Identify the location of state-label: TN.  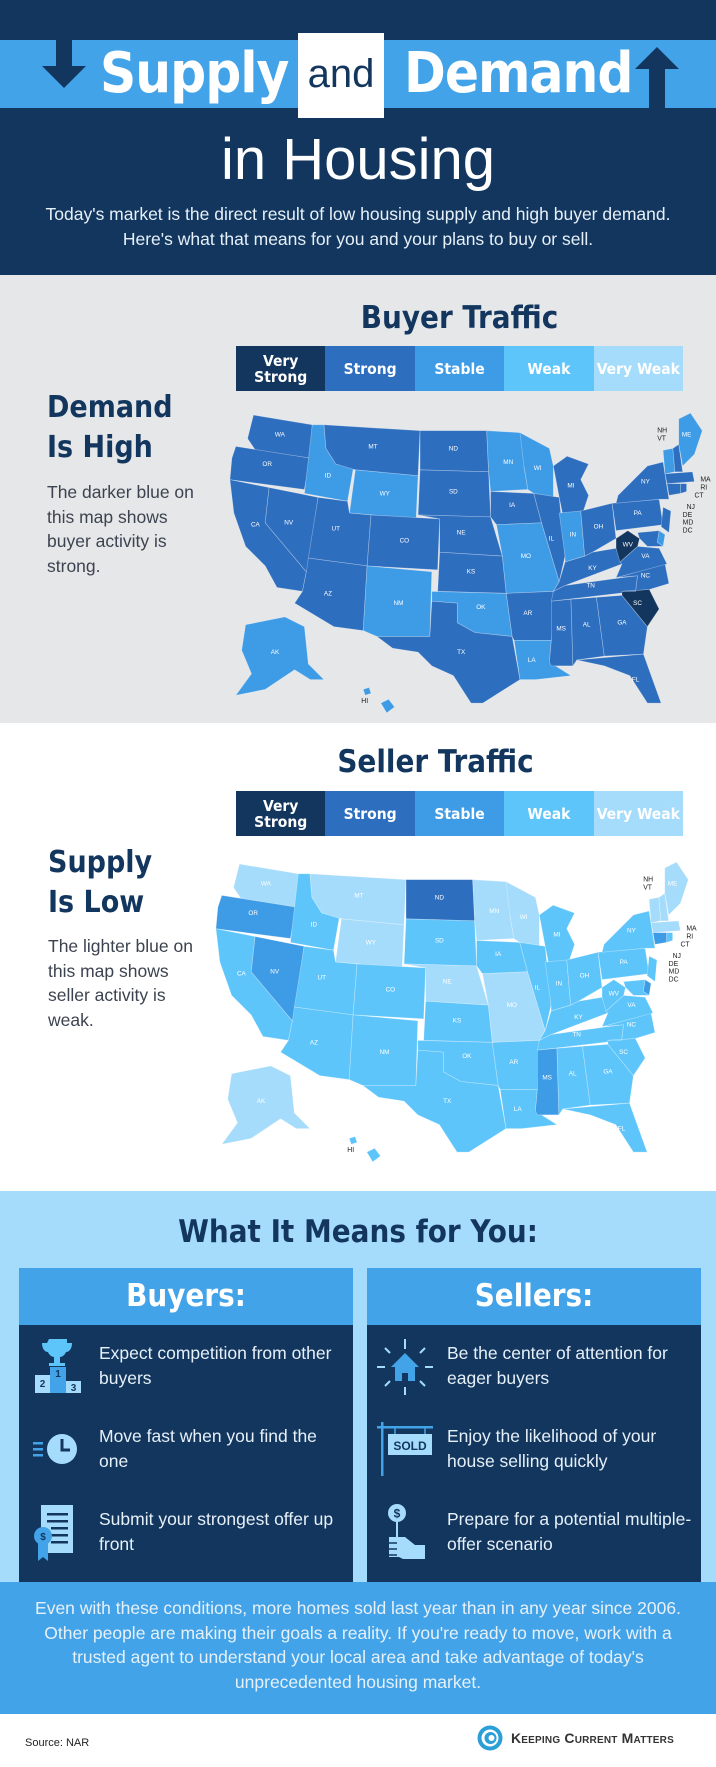
(576, 1034).